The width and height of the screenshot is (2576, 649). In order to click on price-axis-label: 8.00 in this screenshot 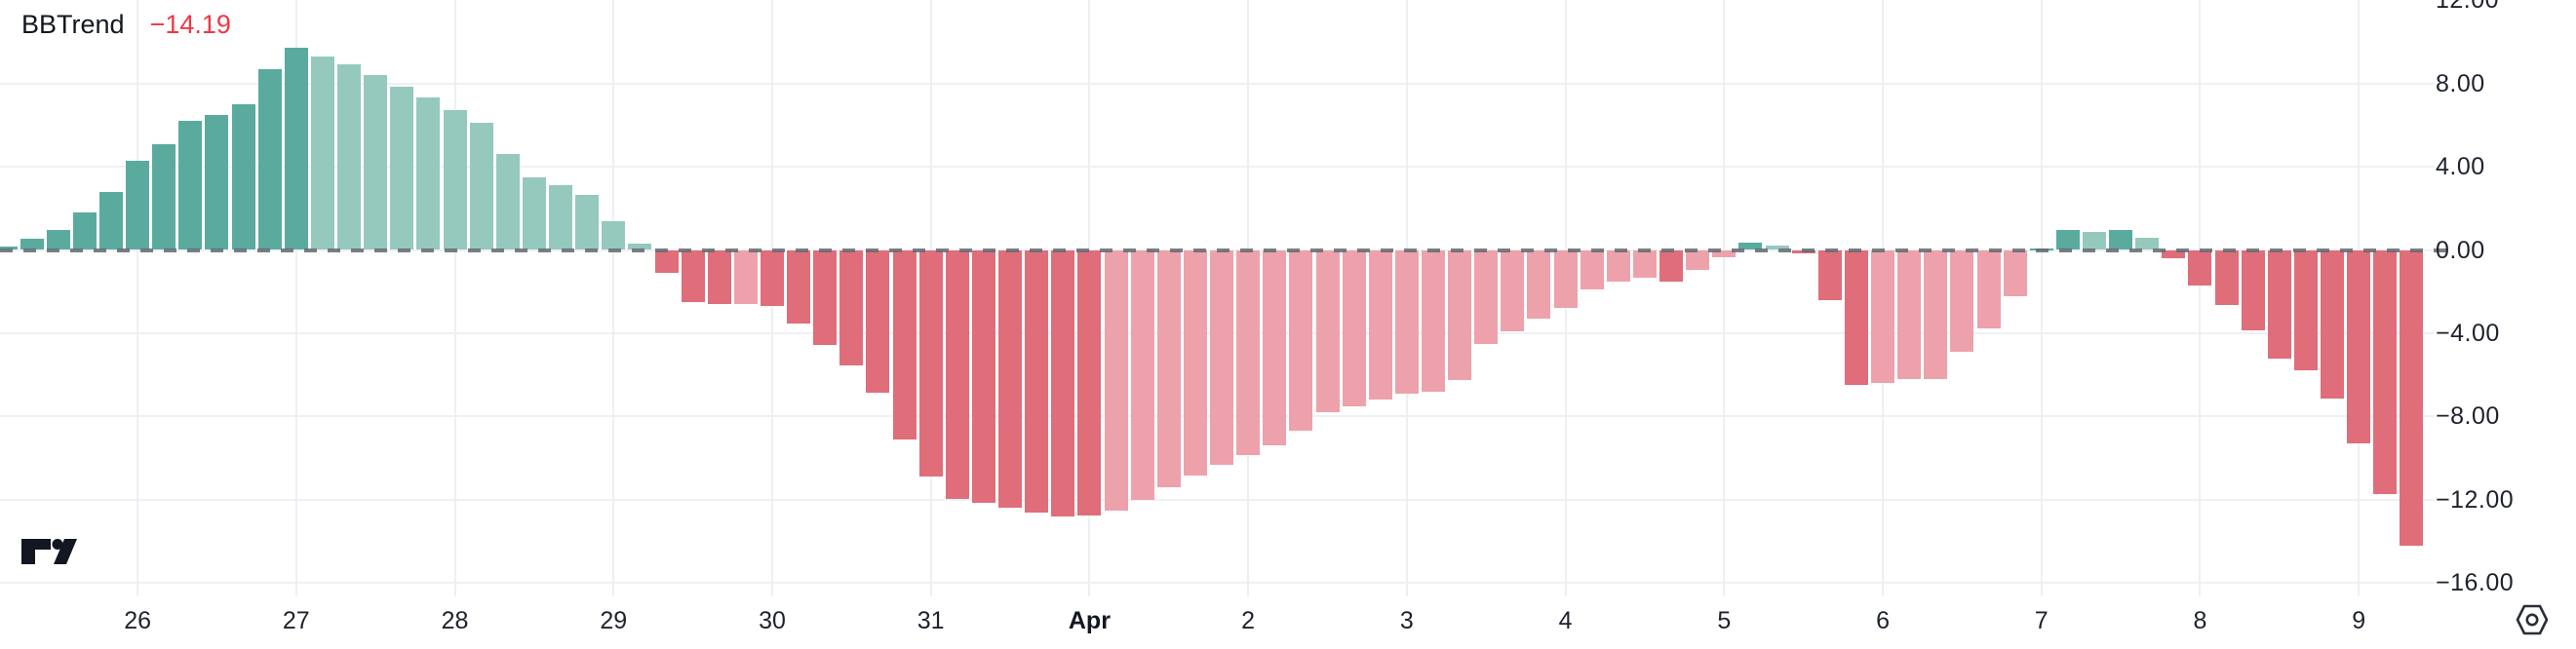, I will do `click(2460, 83)`.